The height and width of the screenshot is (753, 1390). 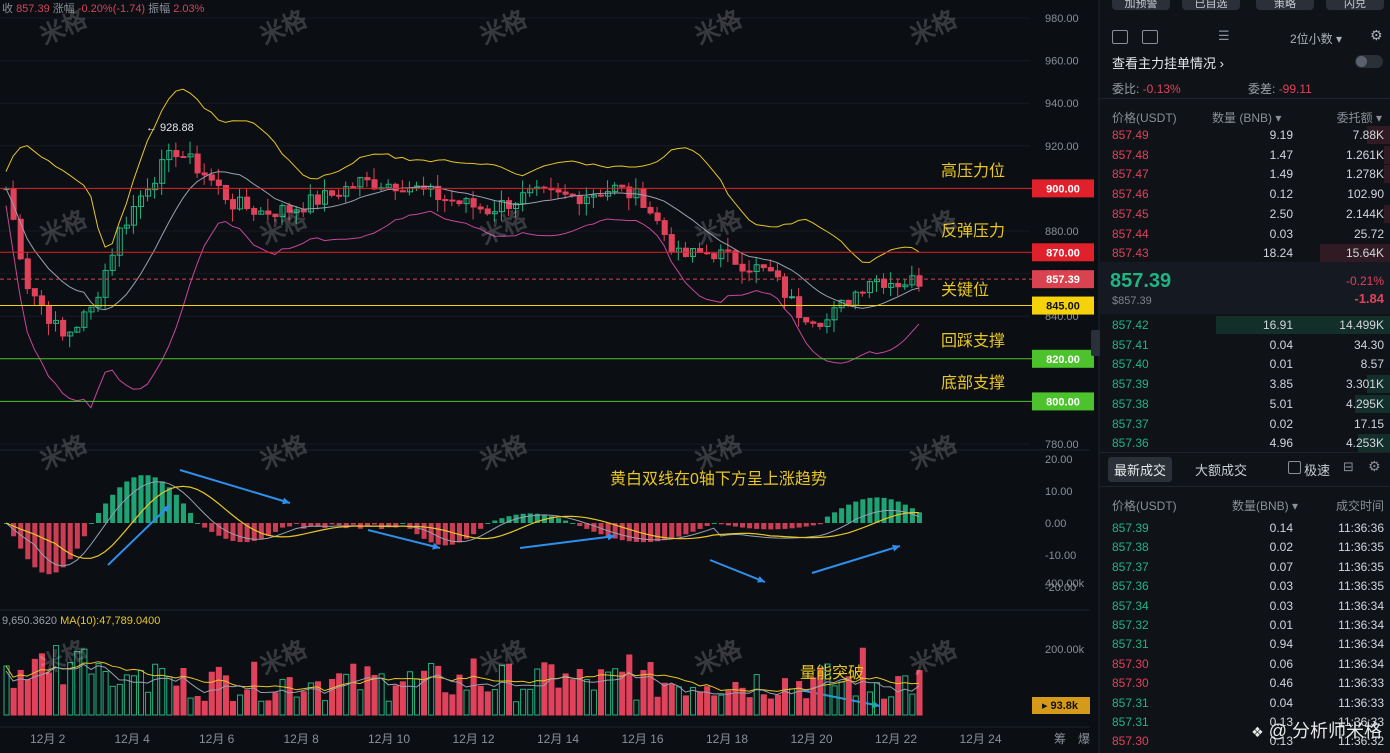 I want to click on expand-icon: ⊟, so click(x=1348, y=466).